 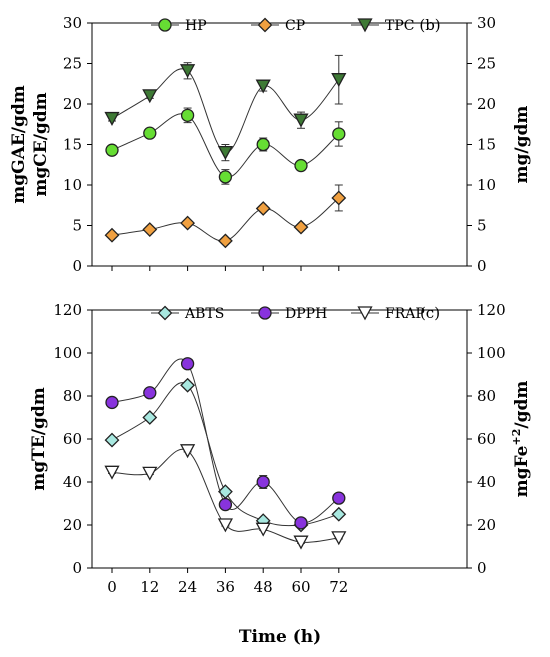 What do you see at coordinates (72, 185) in the screenshot?
I see `y-tick-label-left: 10` at bounding box center [72, 185].